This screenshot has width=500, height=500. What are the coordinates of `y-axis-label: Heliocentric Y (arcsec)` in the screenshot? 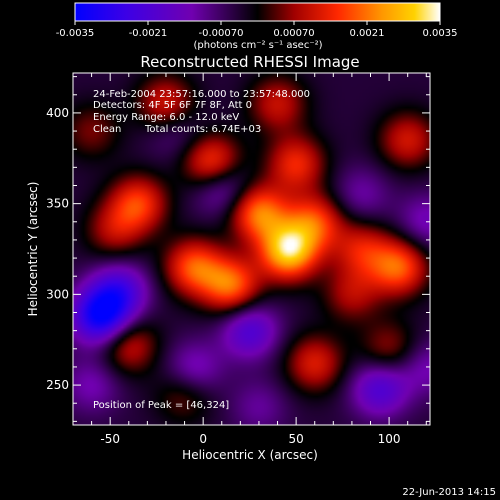 It's located at (33, 249).